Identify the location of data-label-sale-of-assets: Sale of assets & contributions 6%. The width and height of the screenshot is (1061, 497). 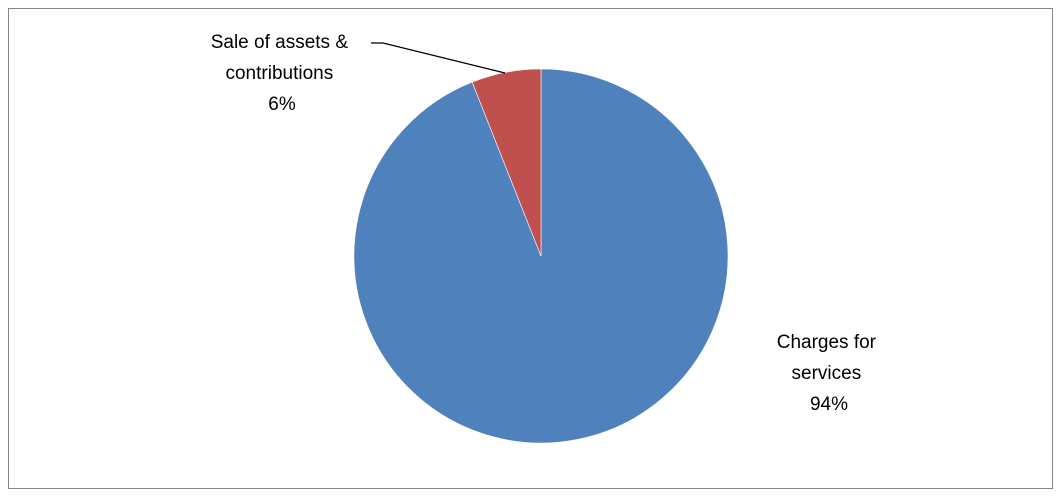
(282, 73).